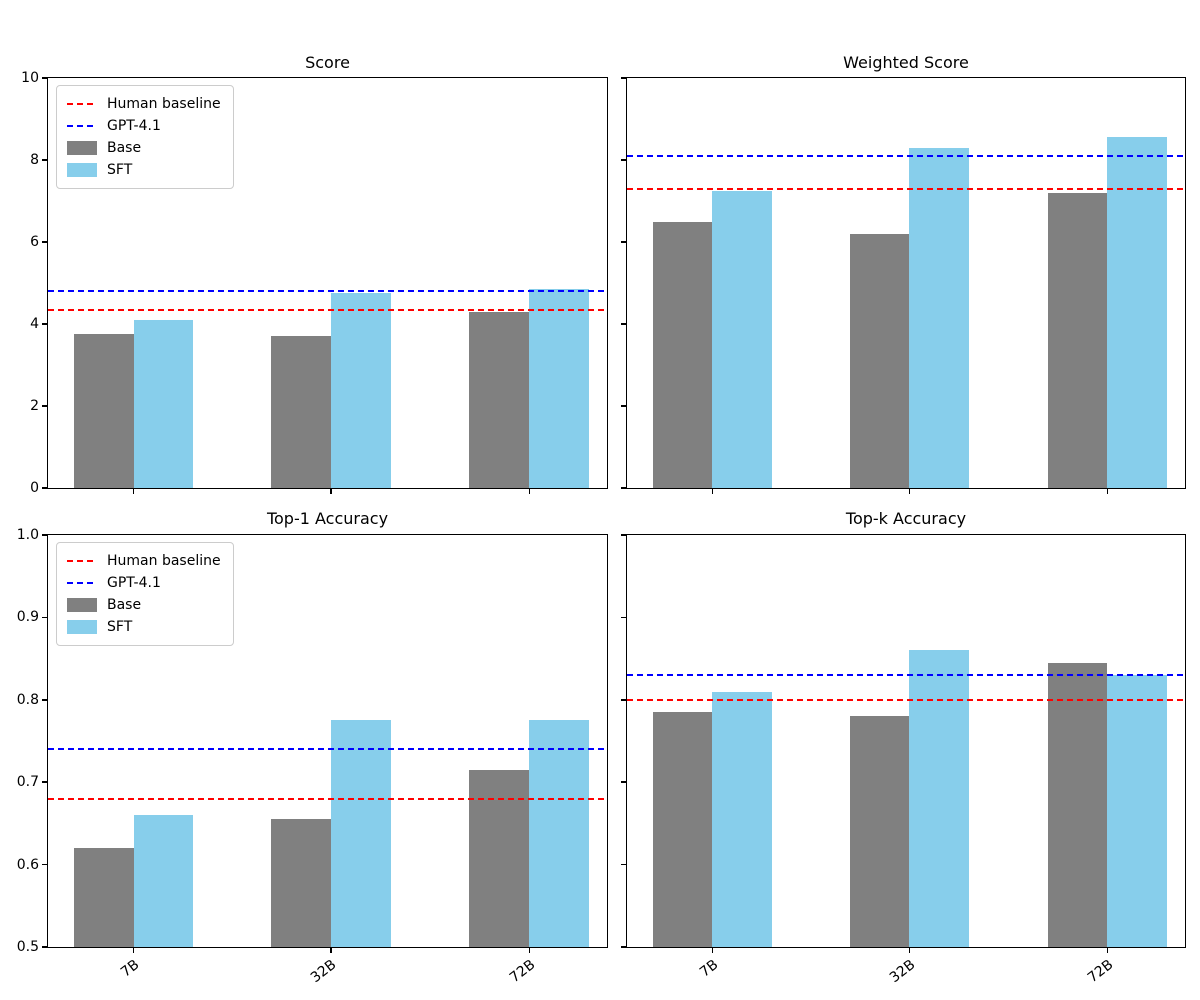 Image resolution: width=1200 pixels, height=1000 pixels. I want to click on legend-row-human-baseline: Human baseline, so click(144, 104).